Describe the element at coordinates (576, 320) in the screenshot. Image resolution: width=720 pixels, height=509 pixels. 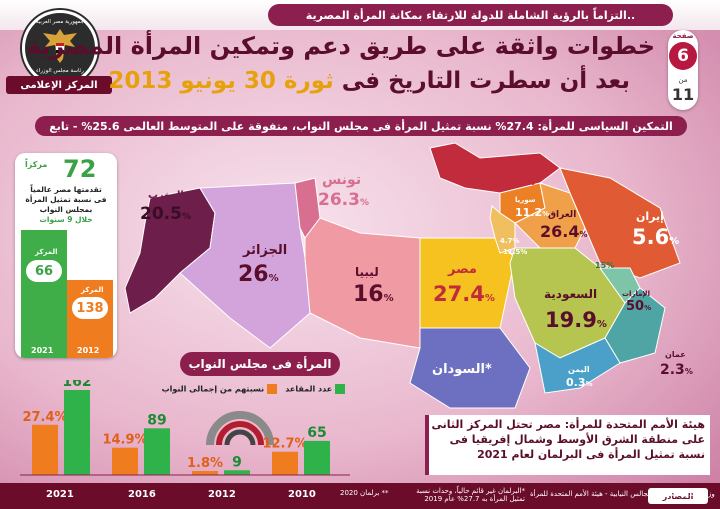
I see `label-saudi-value: 19.9%` at that location.